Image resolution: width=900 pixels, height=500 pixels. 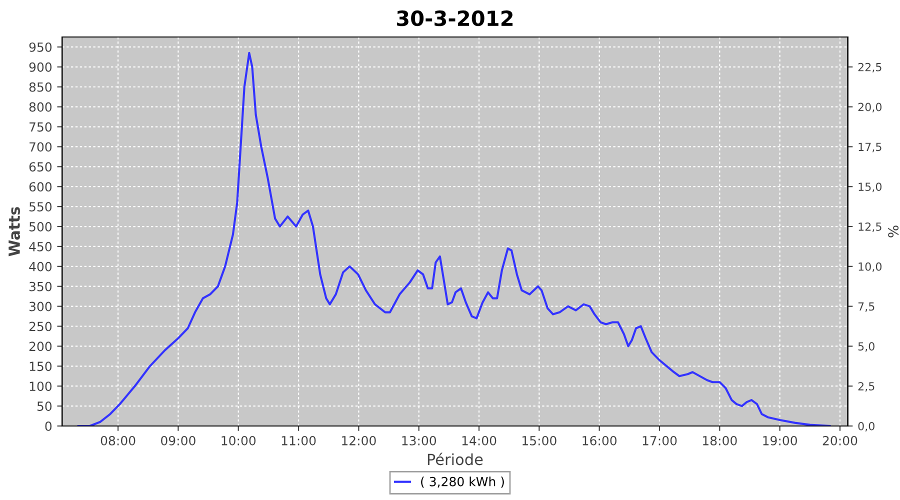 I want to click on y2-tick-label: 5,0, so click(x=866, y=347).